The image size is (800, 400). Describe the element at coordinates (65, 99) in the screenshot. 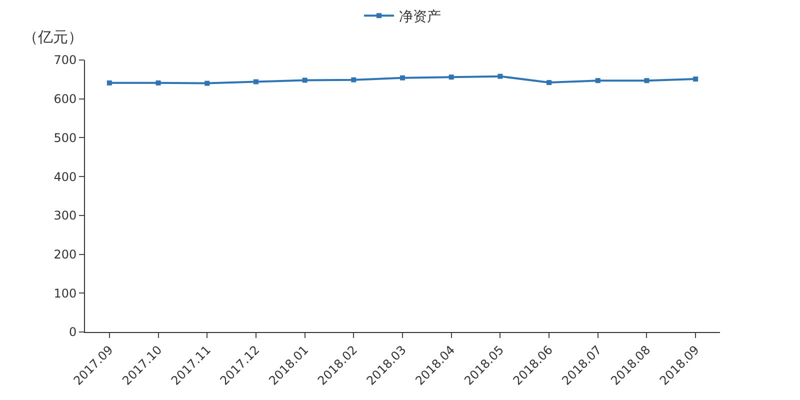

I see `y-tick-label: 600` at that location.